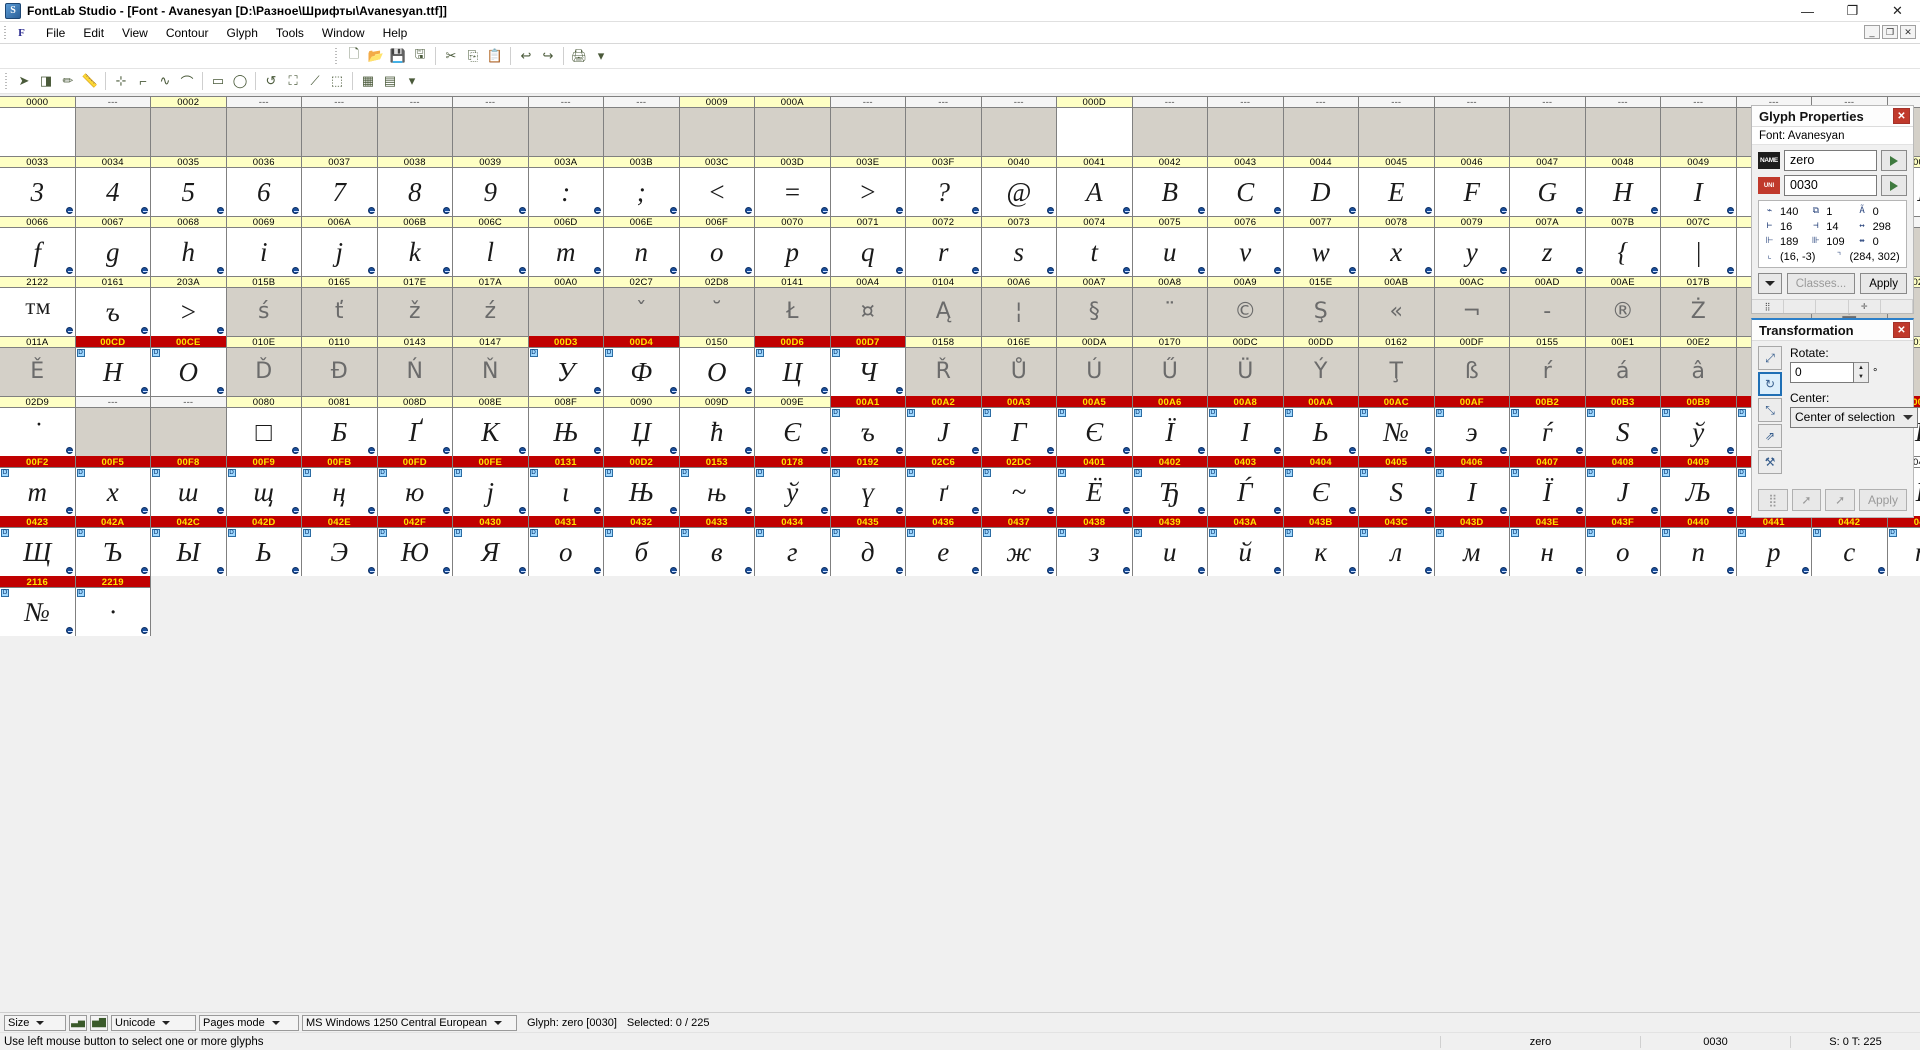  I want to click on glyph-cell: 003A:, so click(566, 186).